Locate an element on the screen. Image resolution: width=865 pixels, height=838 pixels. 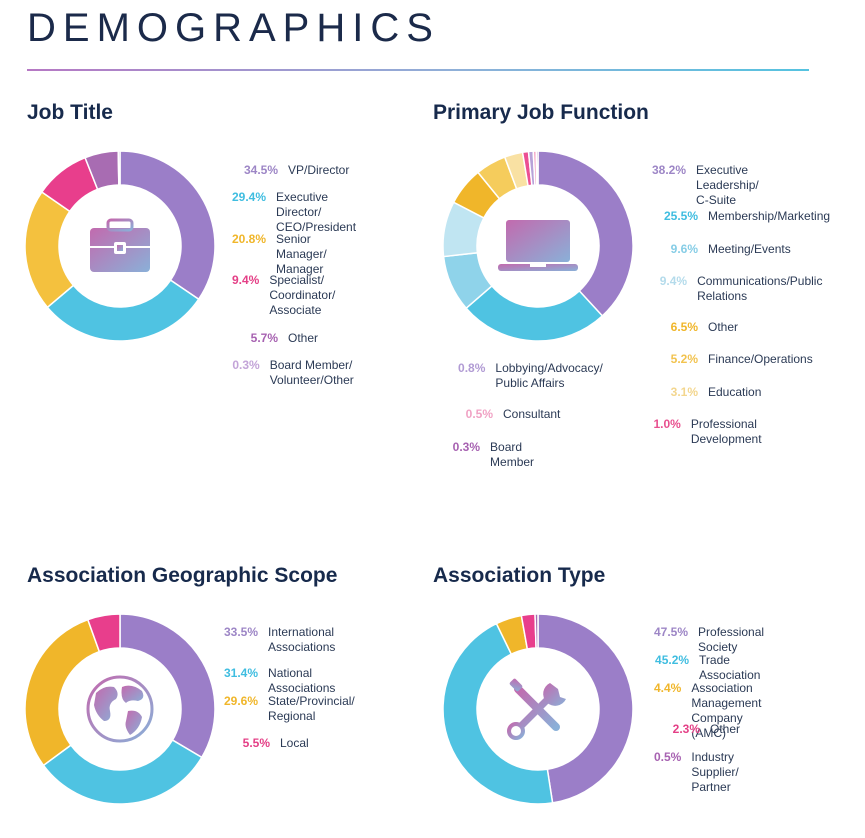
legend-label: Education is located at coordinates (735, 392).